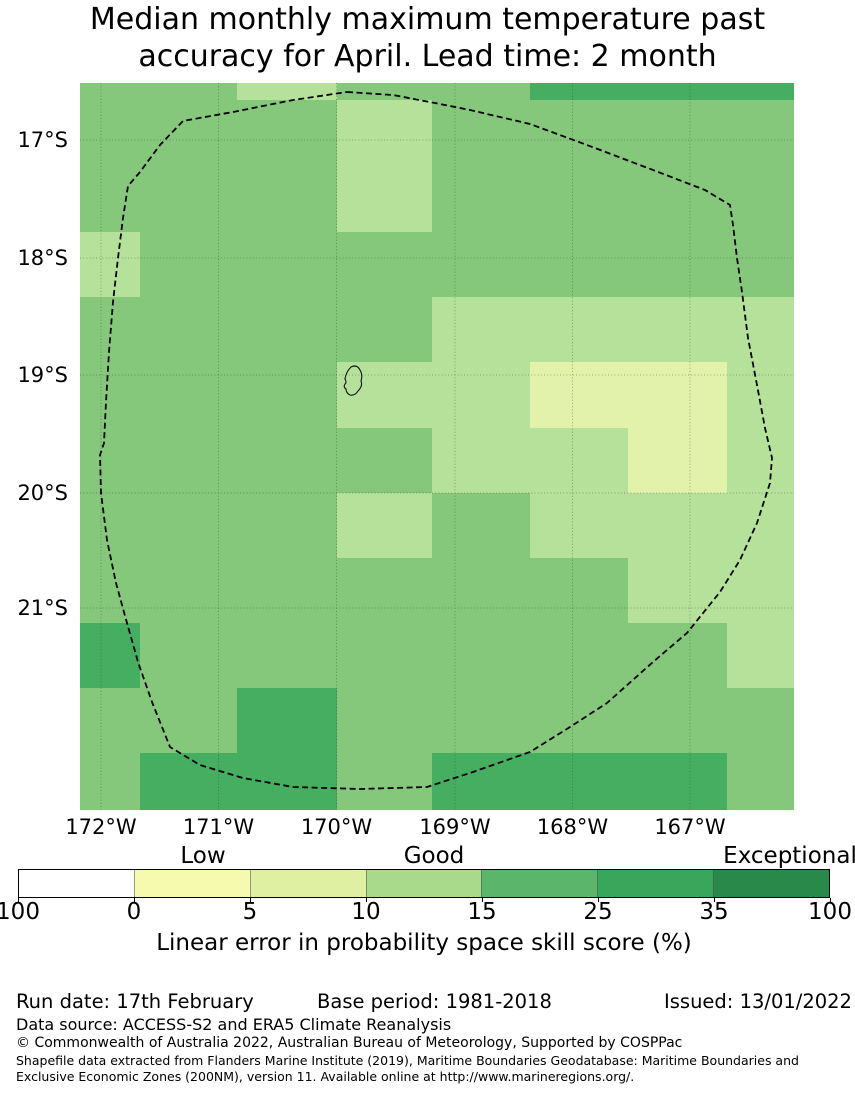  I want to click on lon-tick-label: 170°W, so click(336, 827).